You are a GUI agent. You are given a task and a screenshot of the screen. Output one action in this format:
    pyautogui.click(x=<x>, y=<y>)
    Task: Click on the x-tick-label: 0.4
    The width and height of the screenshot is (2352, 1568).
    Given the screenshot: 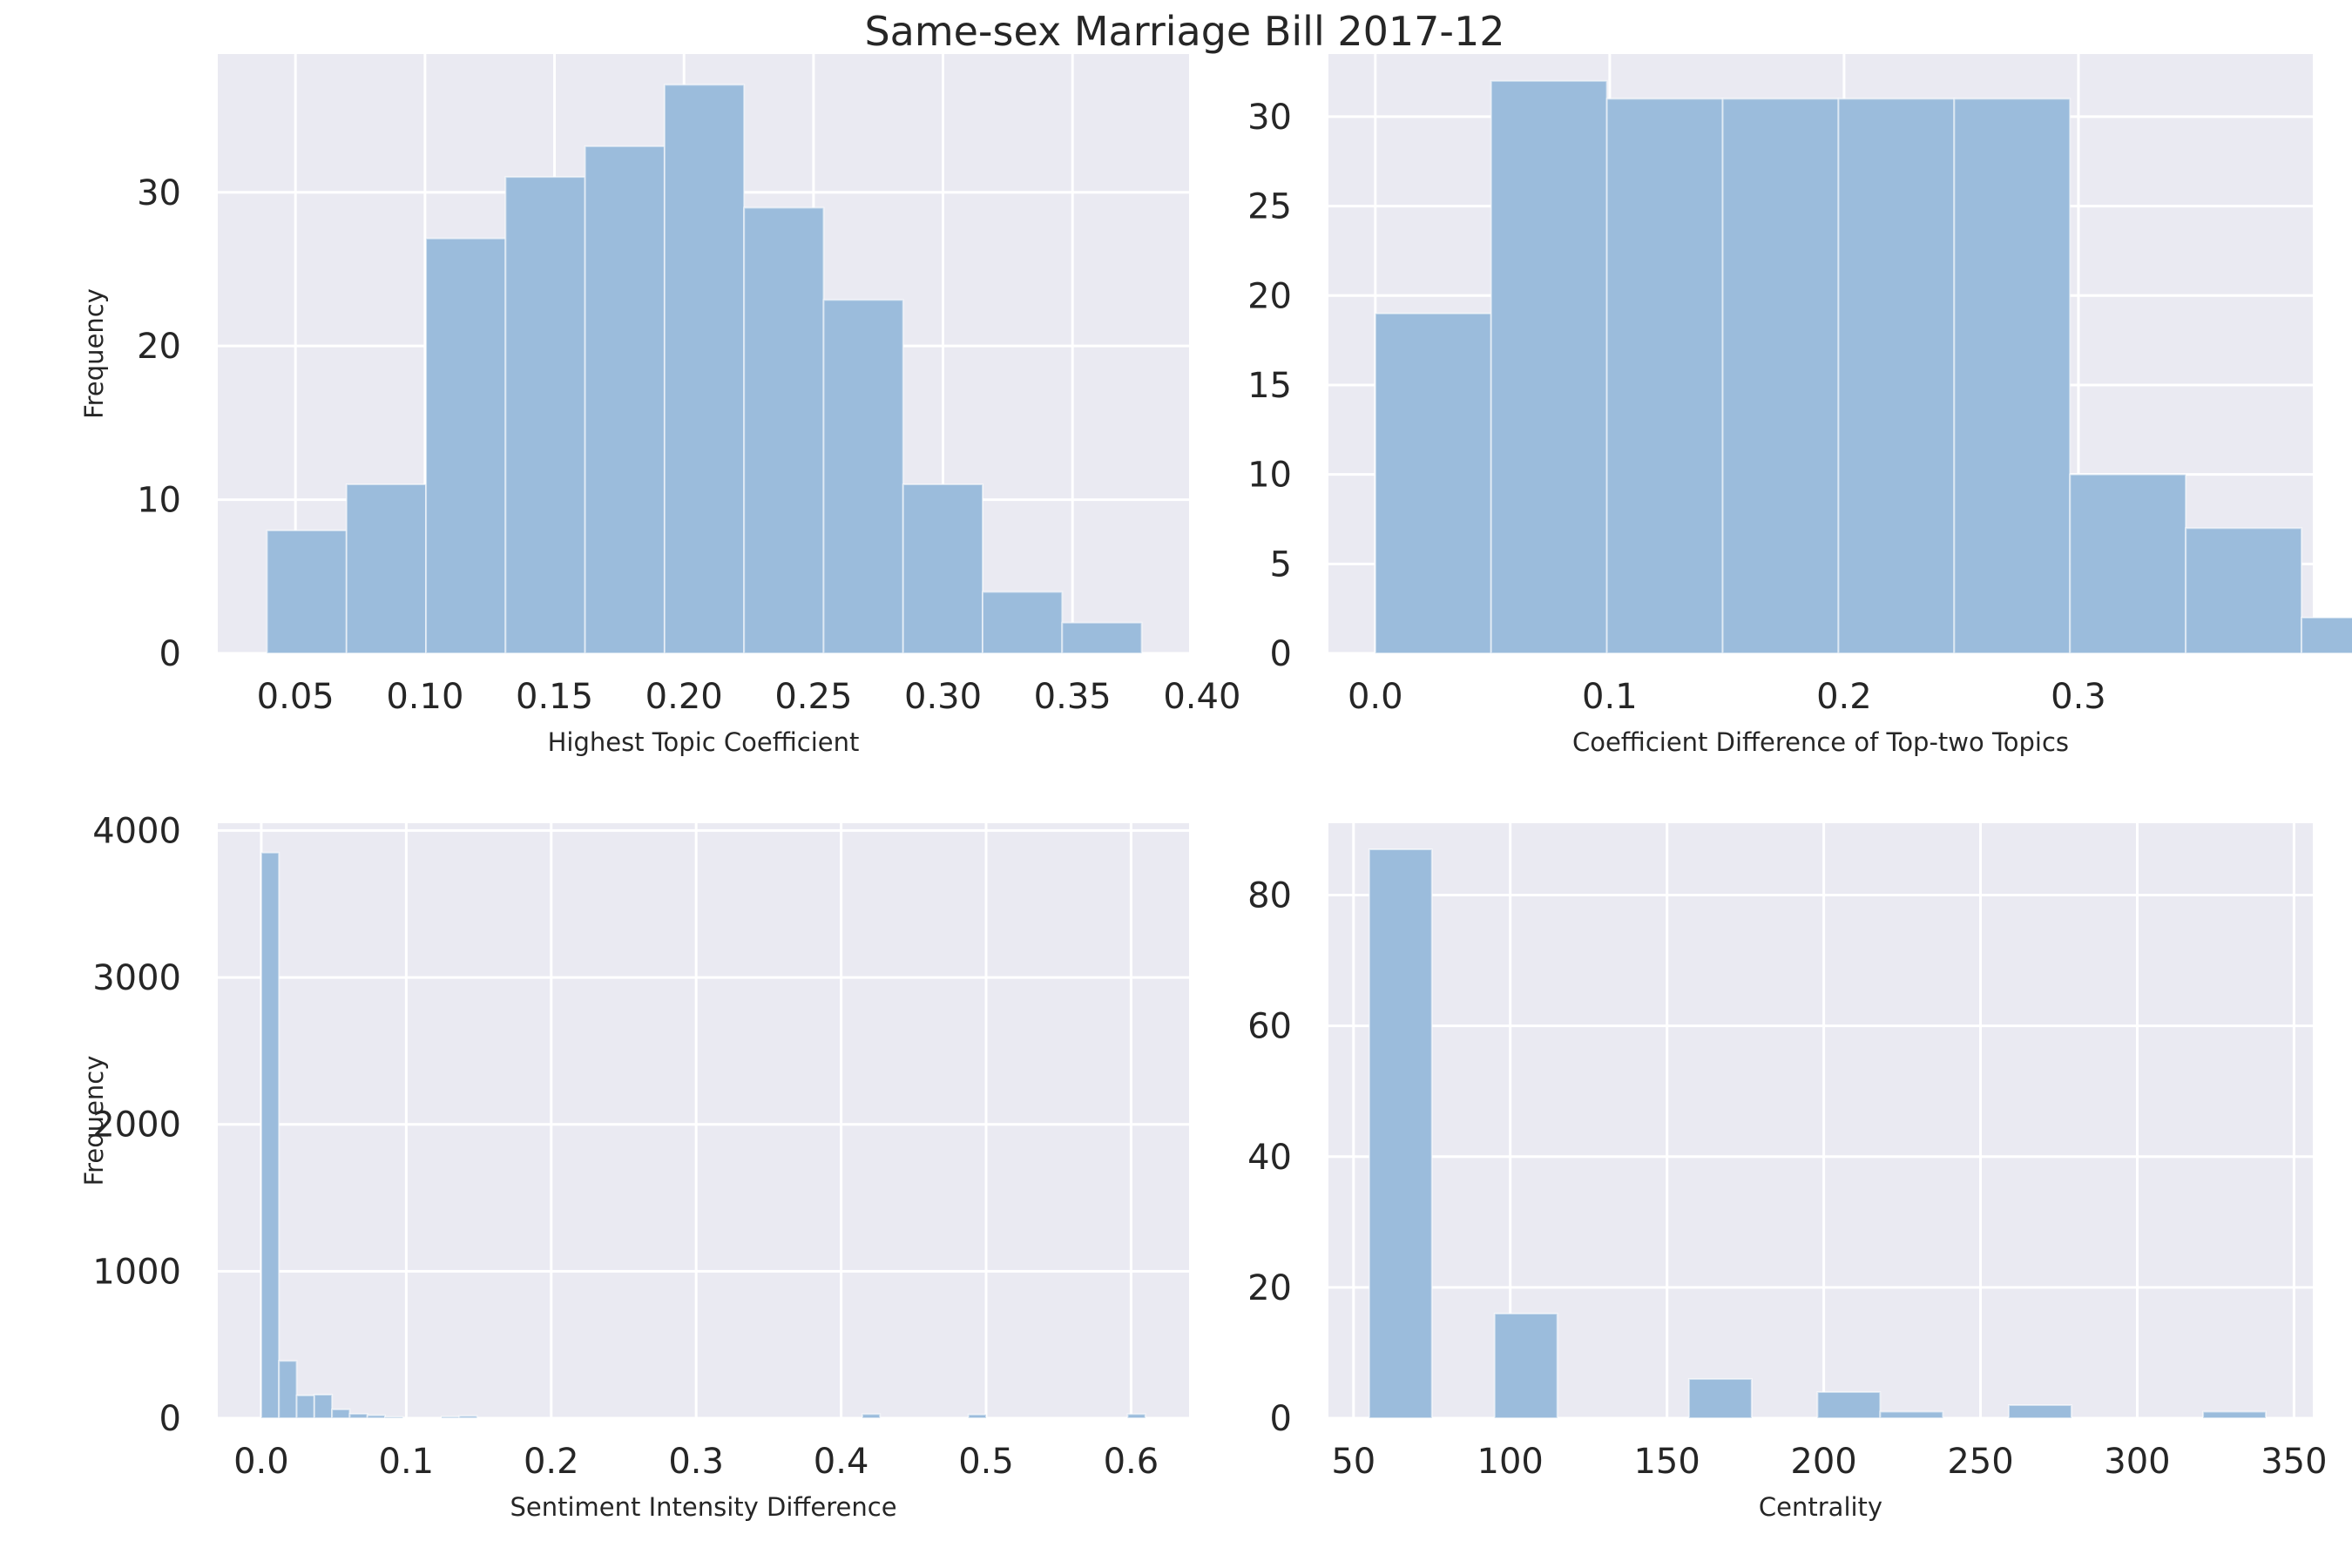 What is the action you would take?
    pyautogui.click(x=841, y=1462)
    